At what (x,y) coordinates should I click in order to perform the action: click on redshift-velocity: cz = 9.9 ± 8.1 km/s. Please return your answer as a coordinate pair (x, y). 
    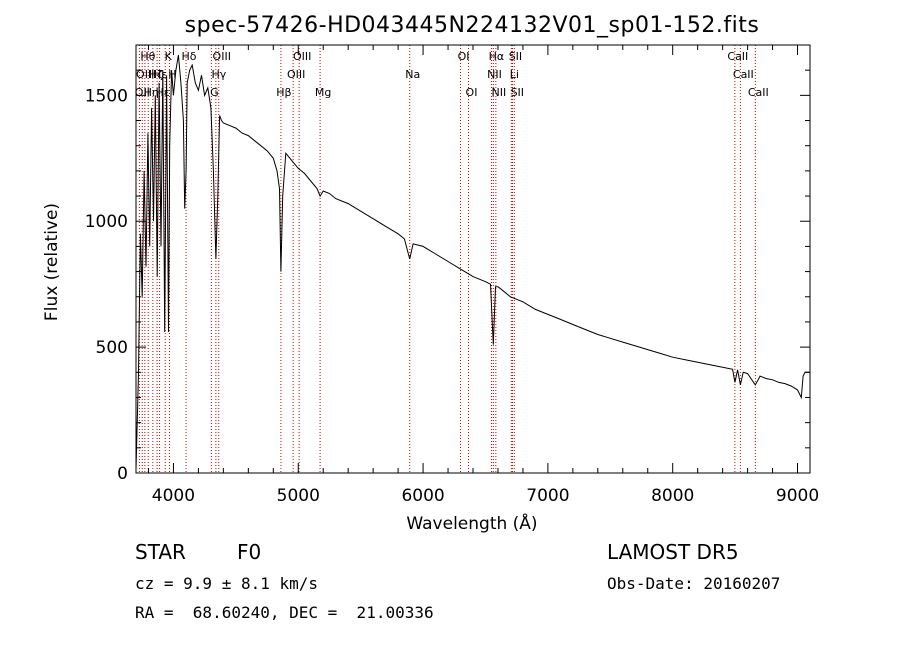
    Looking at the image, I should click on (227, 583).